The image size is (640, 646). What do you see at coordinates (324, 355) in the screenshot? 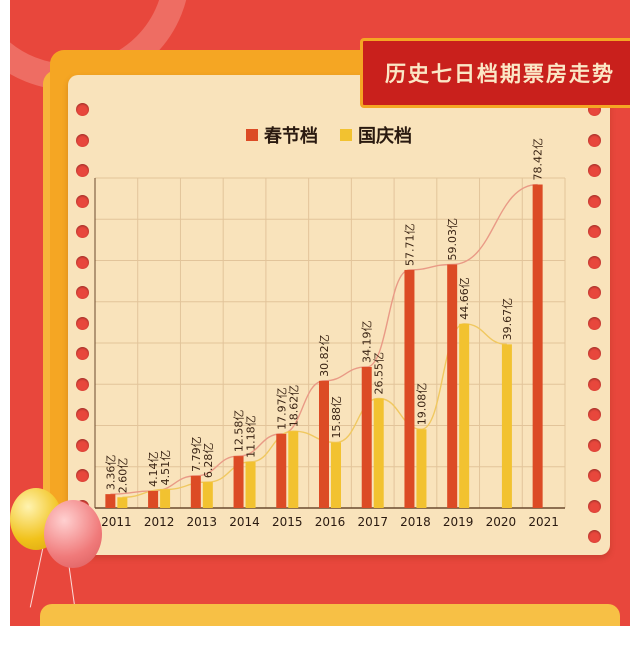
I see `data-label-spring: 30.82亿` at bounding box center [324, 355].